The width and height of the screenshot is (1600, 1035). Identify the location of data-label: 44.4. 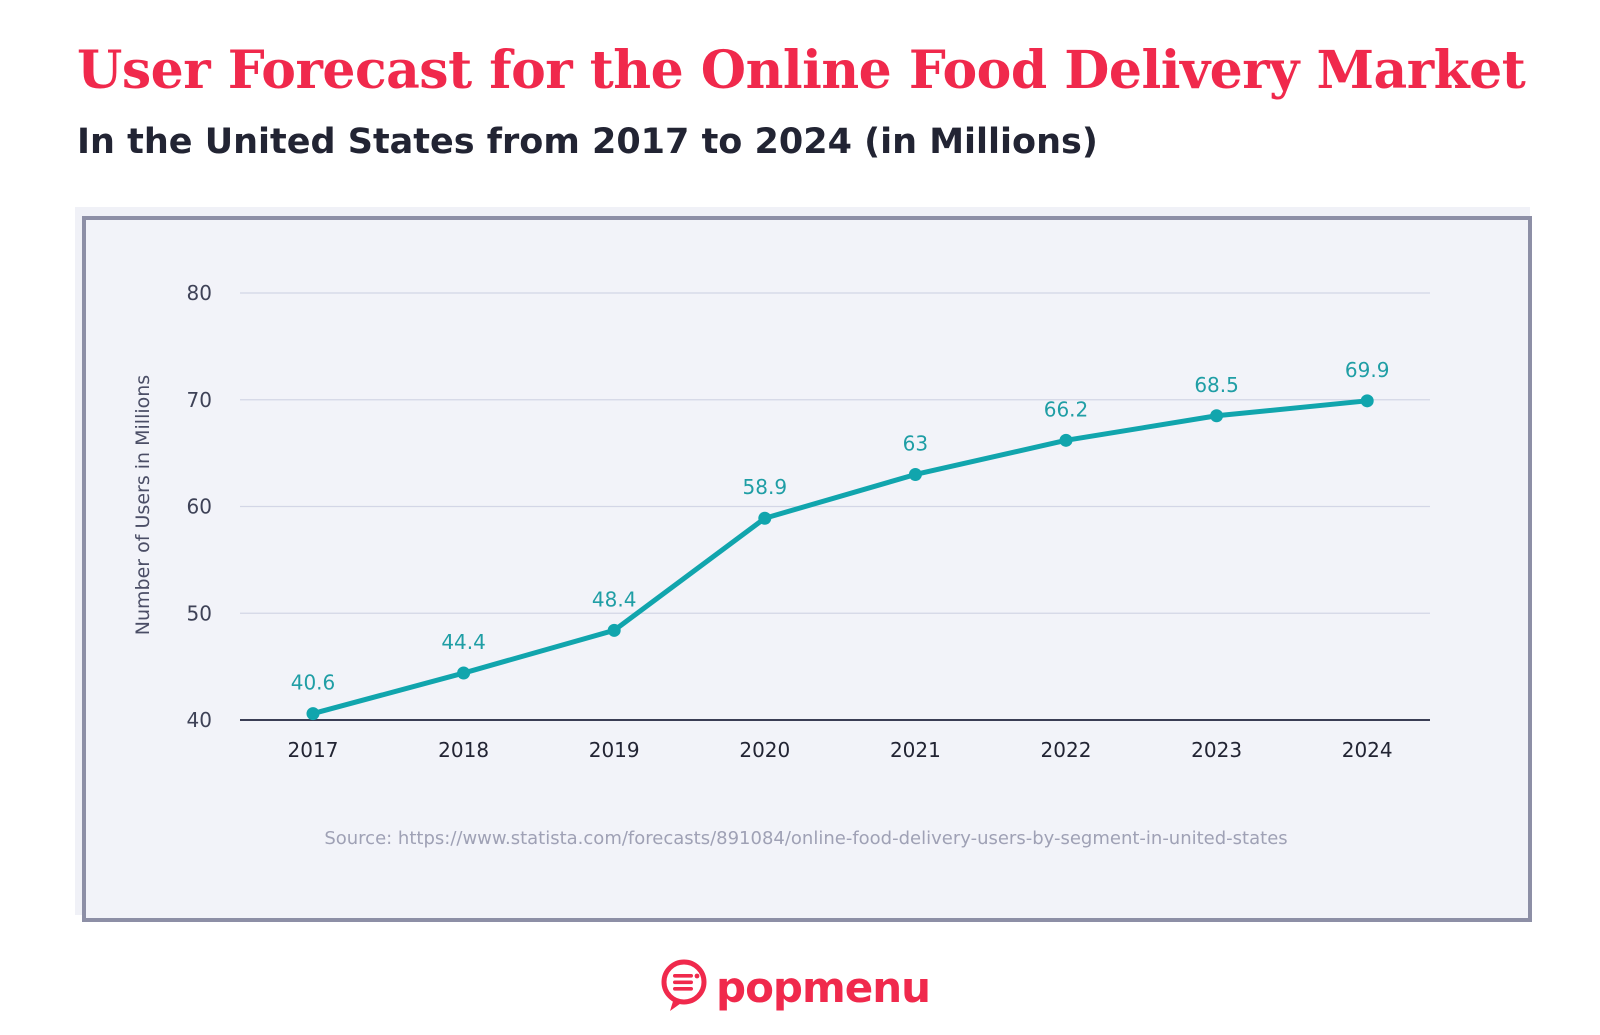
(463, 642).